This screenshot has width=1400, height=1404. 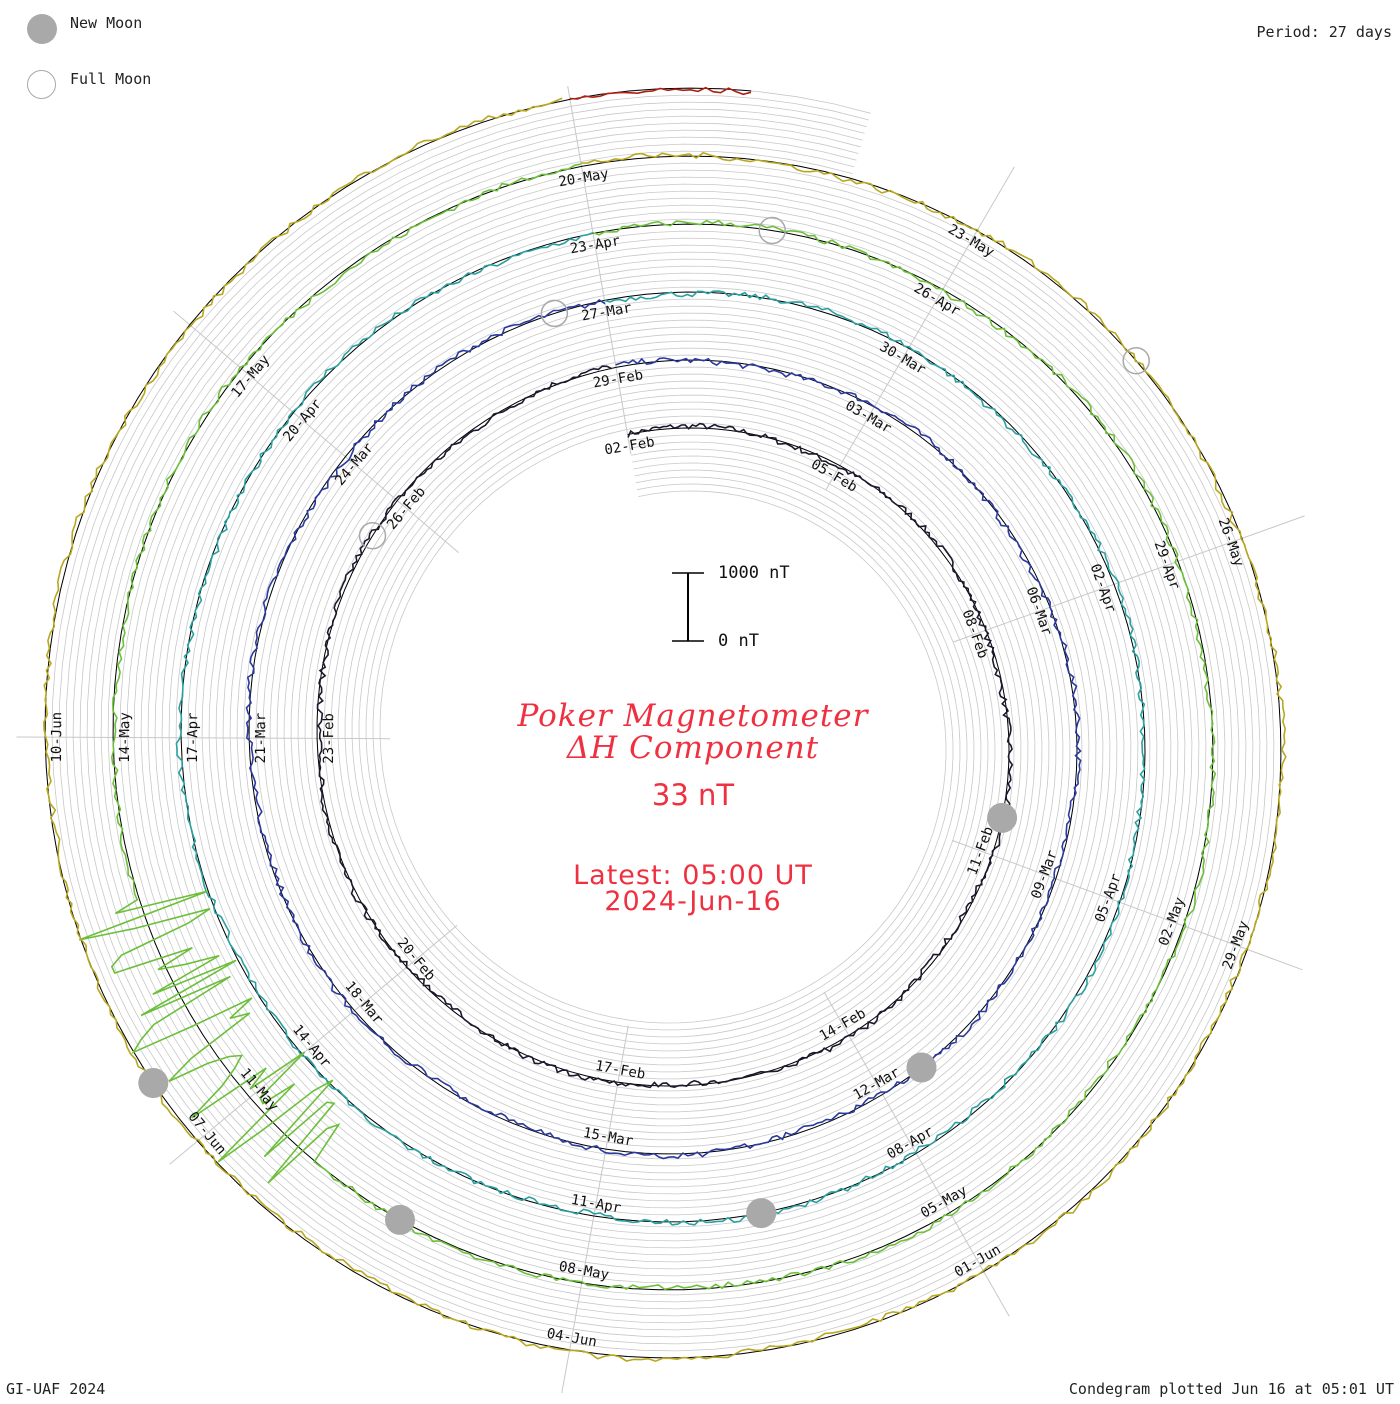 I want to click on date-label-4-2: 26-May, so click(x=1231, y=542).